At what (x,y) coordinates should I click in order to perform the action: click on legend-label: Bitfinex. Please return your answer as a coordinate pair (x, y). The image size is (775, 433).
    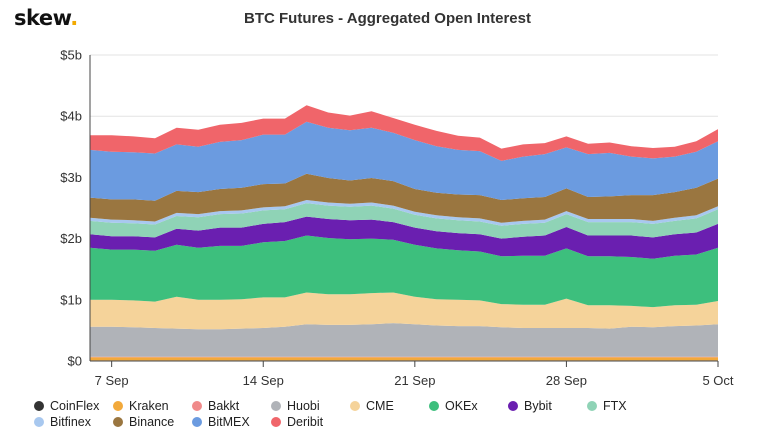
    Looking at the image, I should click on (70, 422).